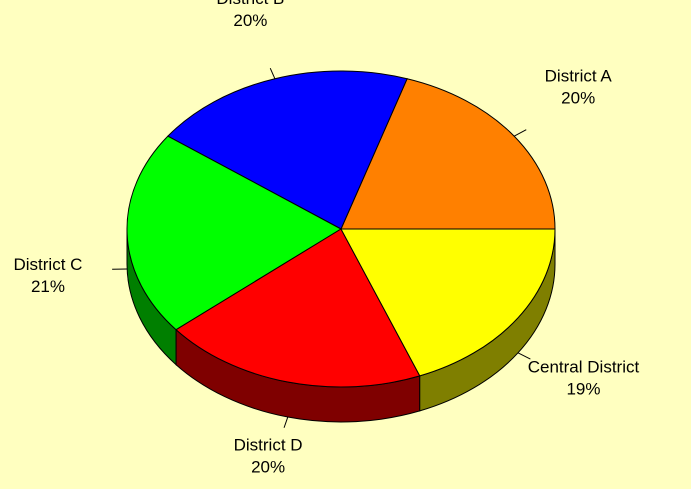 The height and width of the screenshot is (489, 691). I want to click on data-label: District D 20%, so click(268, 456).